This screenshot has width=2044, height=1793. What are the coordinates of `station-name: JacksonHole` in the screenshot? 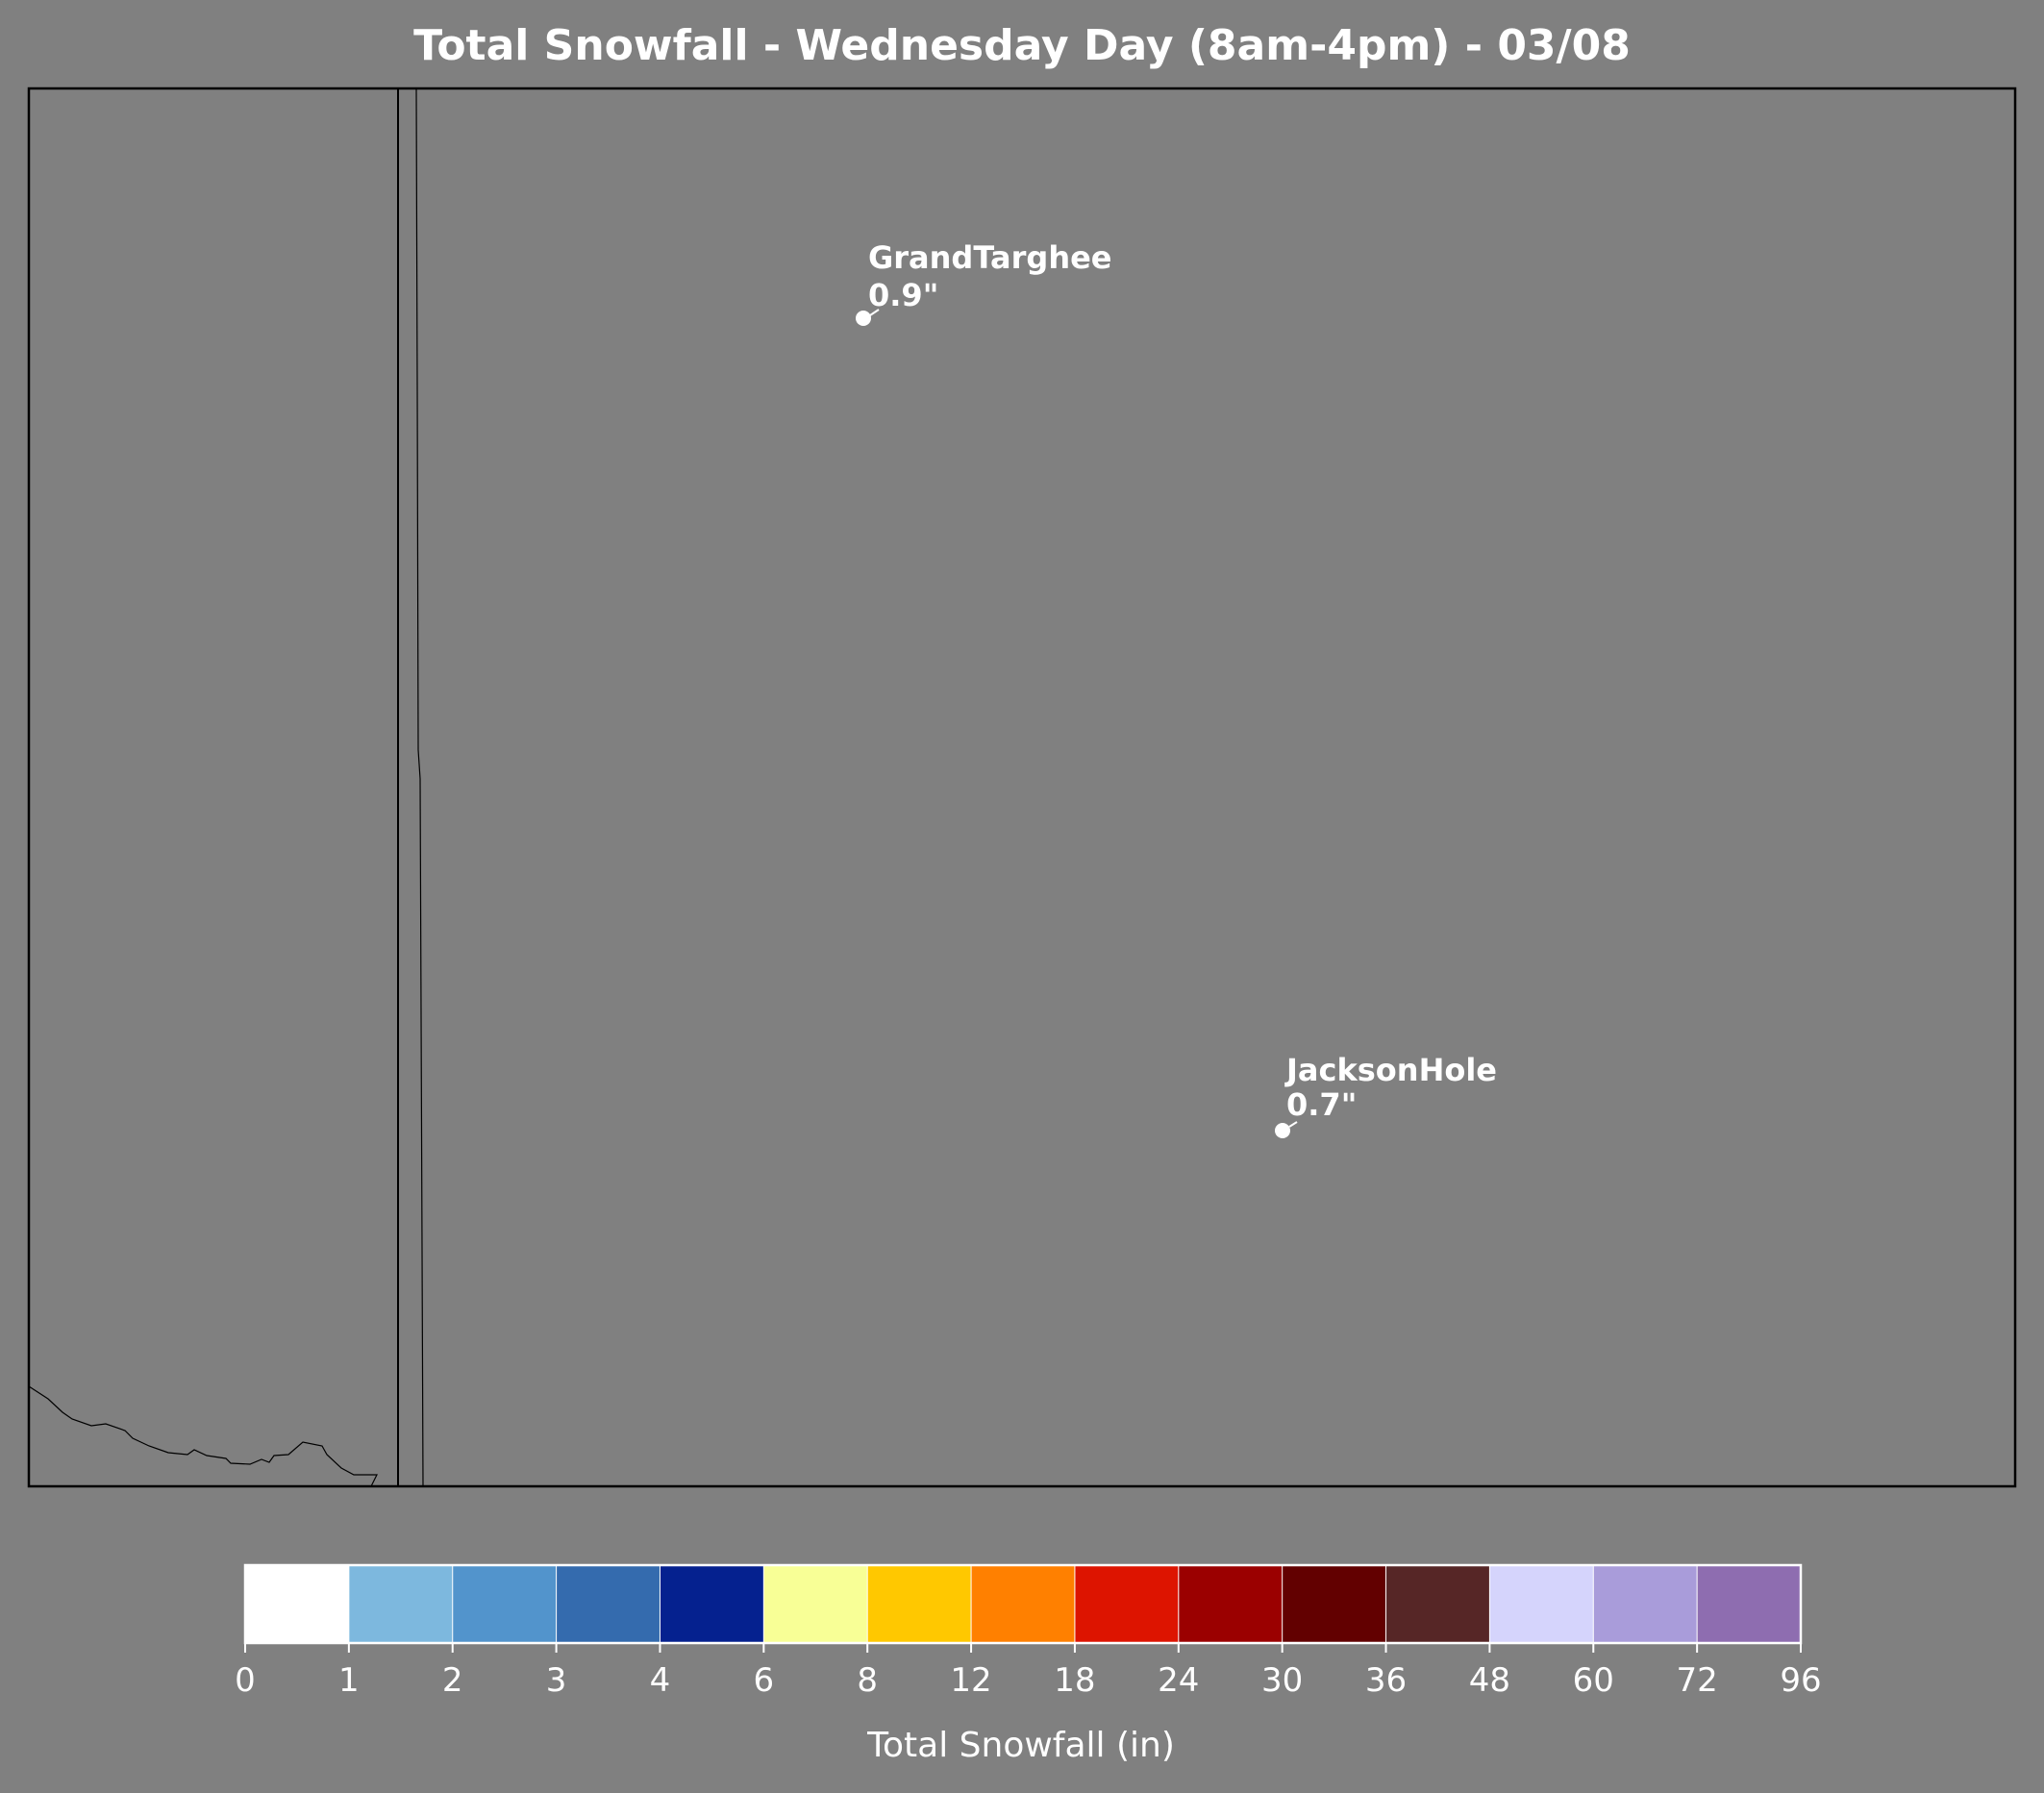 It's located at (1390, 1070).